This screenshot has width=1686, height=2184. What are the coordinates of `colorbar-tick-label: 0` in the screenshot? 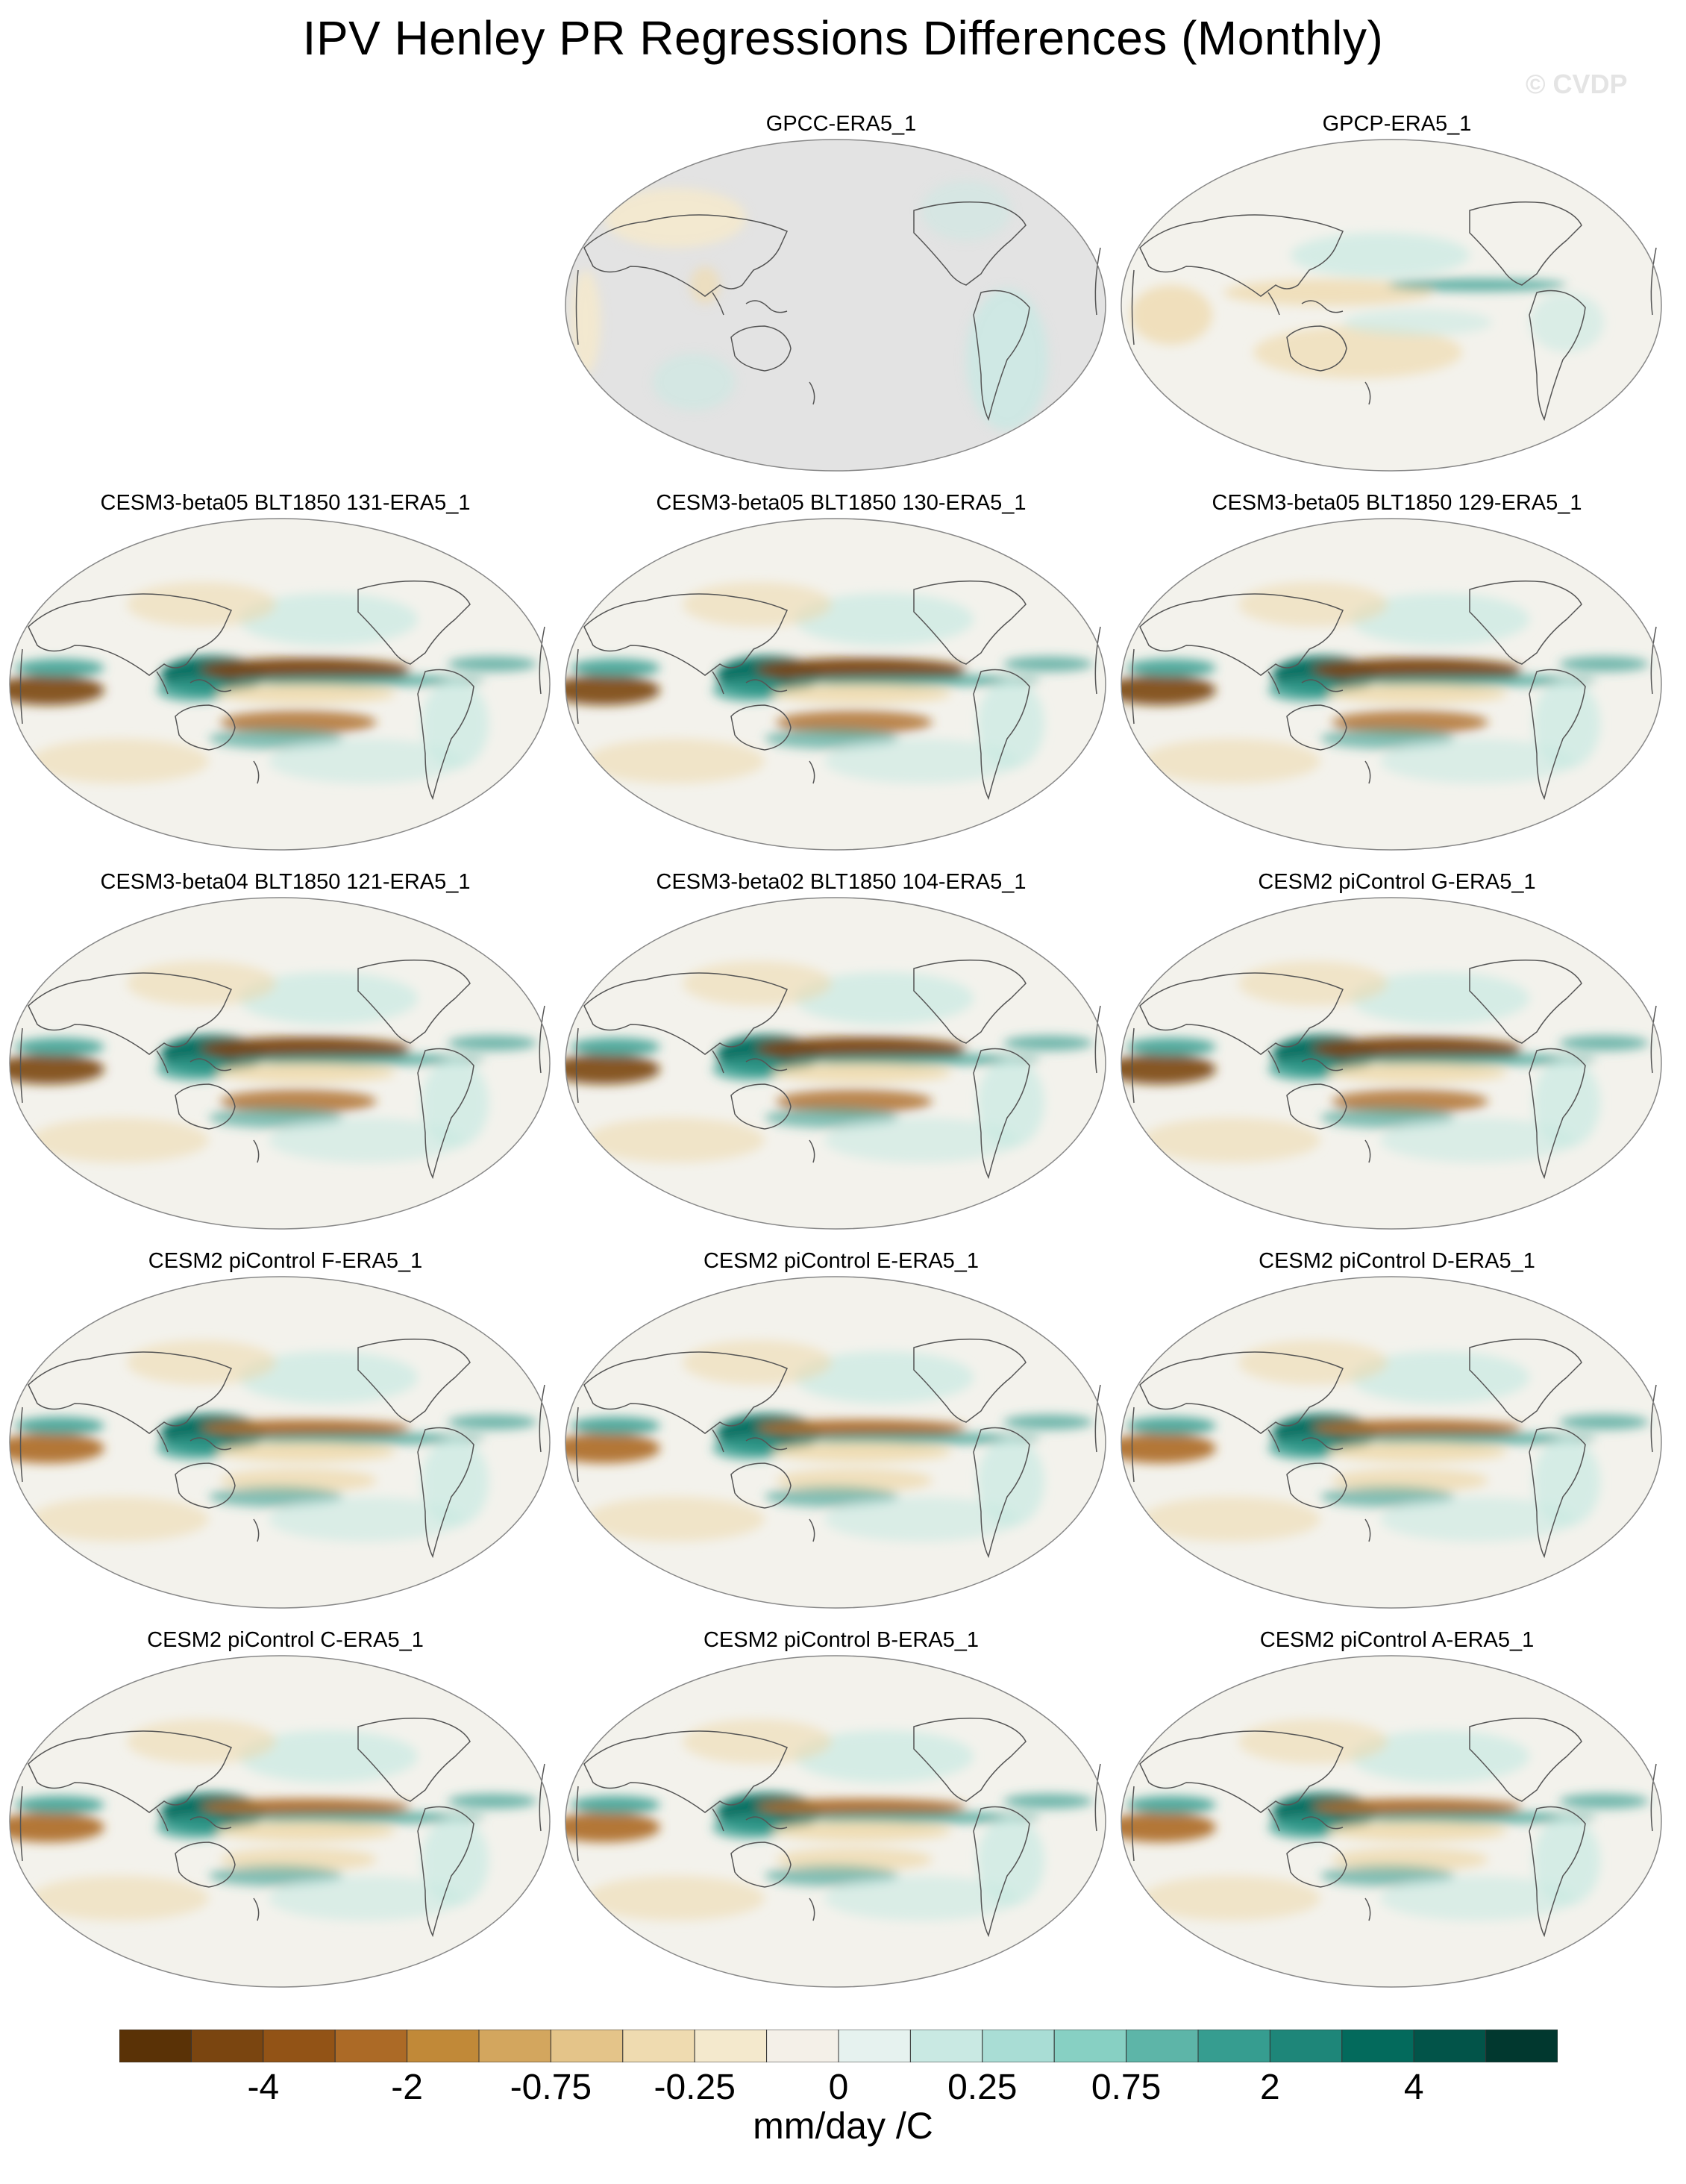 It's located at (838, 2087).